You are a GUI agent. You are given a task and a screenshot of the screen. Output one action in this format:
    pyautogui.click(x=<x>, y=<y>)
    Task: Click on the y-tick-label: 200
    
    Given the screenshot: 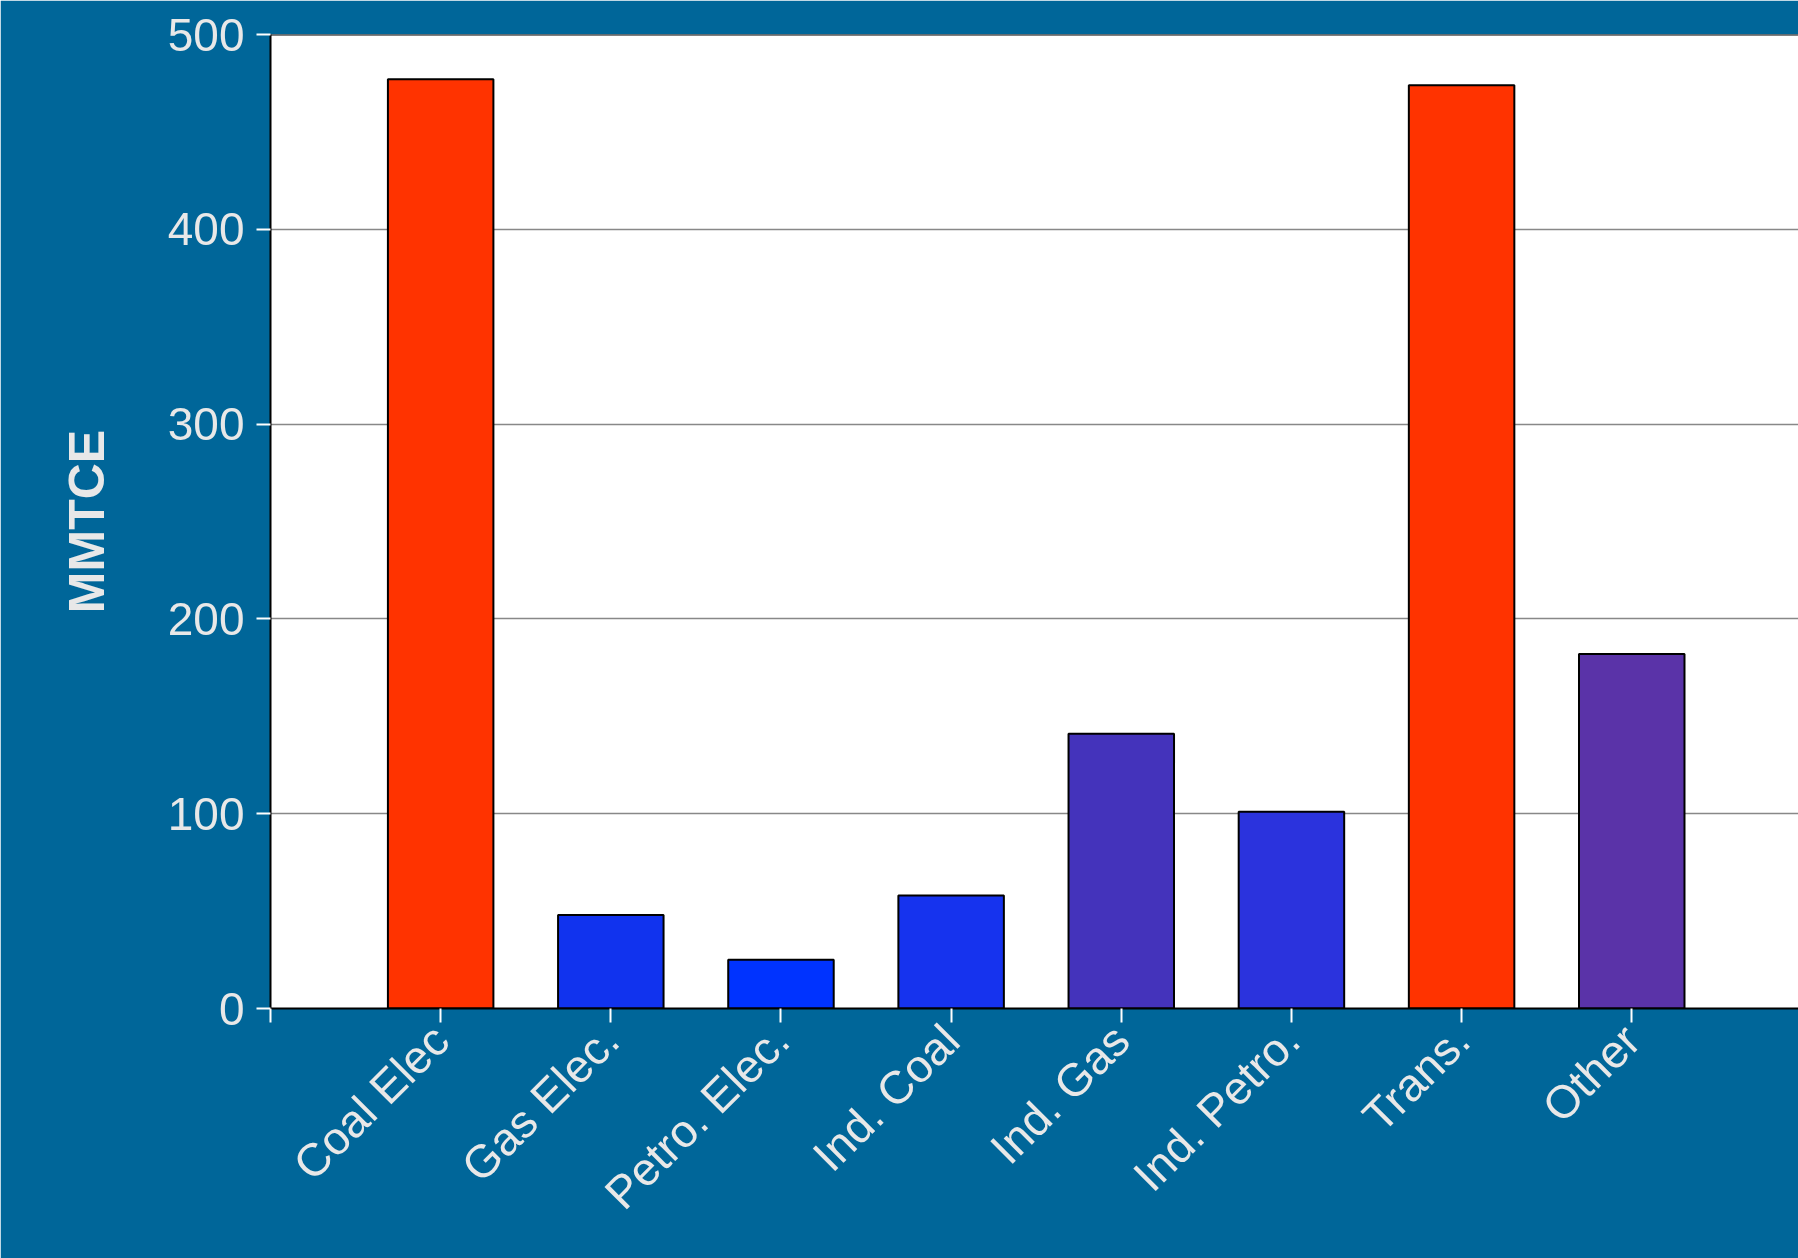 What is the action you would take?
    pyautogui.click(x=206, y=618)
    